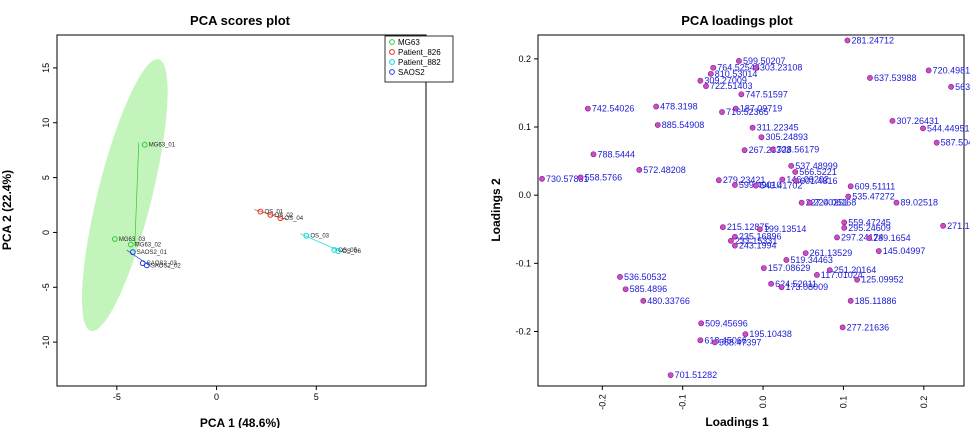 The width and height of the screenshot is (970, 428). Describe the element at coordinates (604, 177) in the screenshot. I see `loading-point-label: 558.5766` at that location.